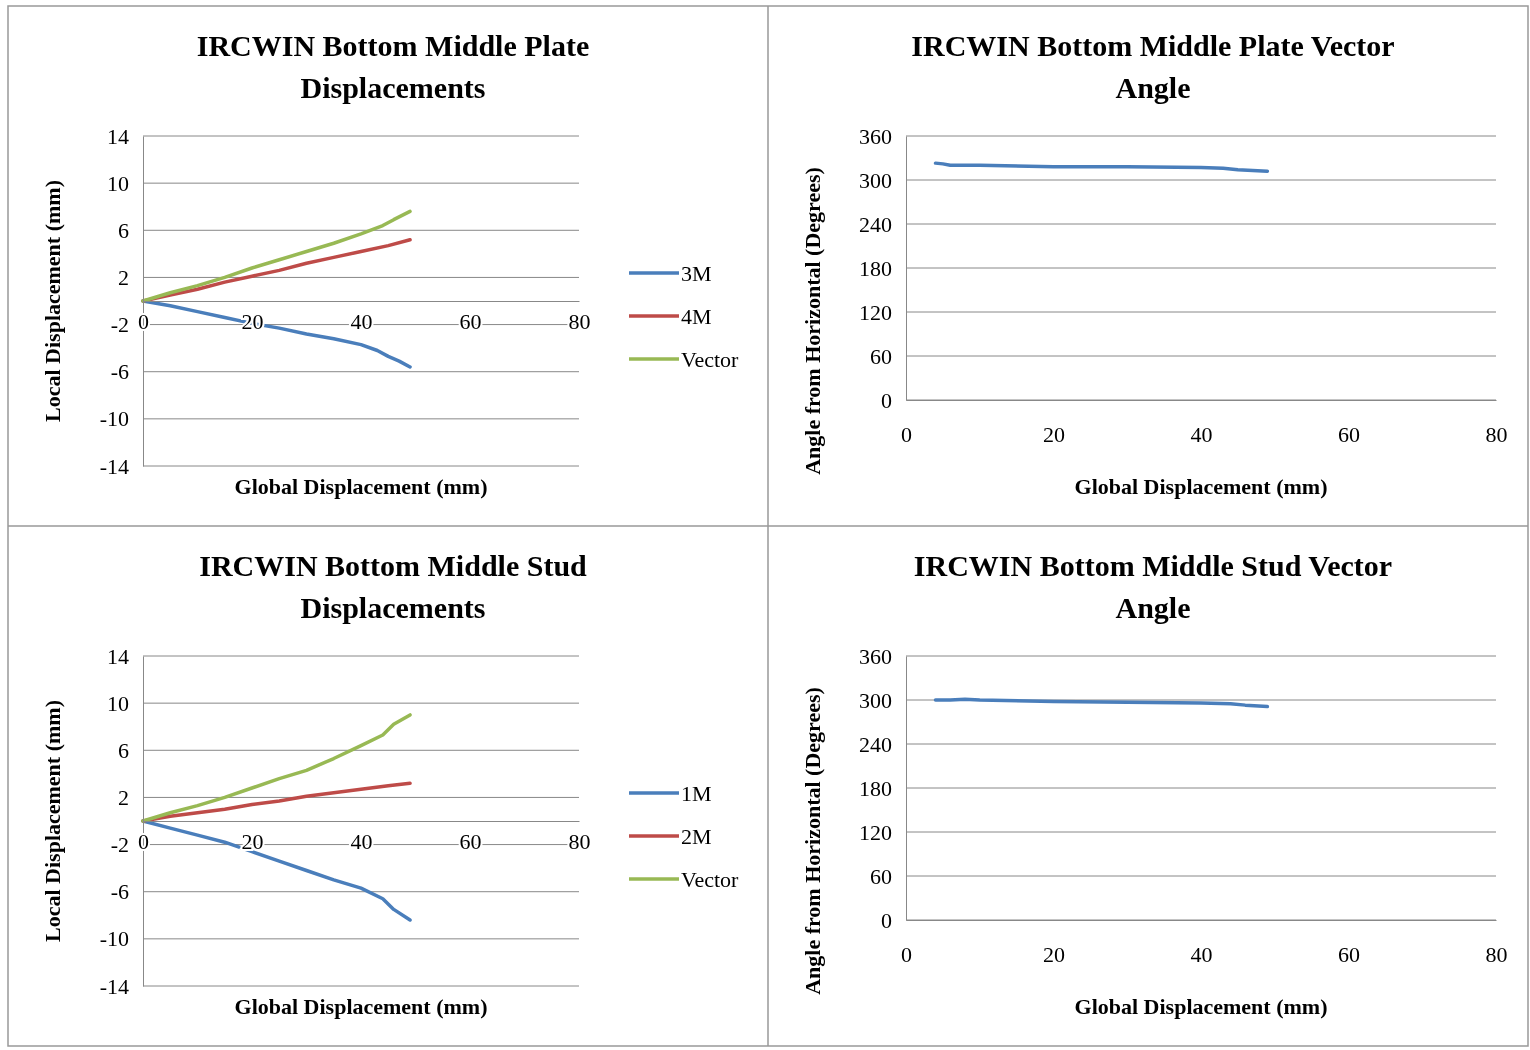 The height and width of the screenshot is (1050, 1530). I want to click on chart-title: IRCWIN Bottom Middle Plate Vector Angle, so click(1153, 66).